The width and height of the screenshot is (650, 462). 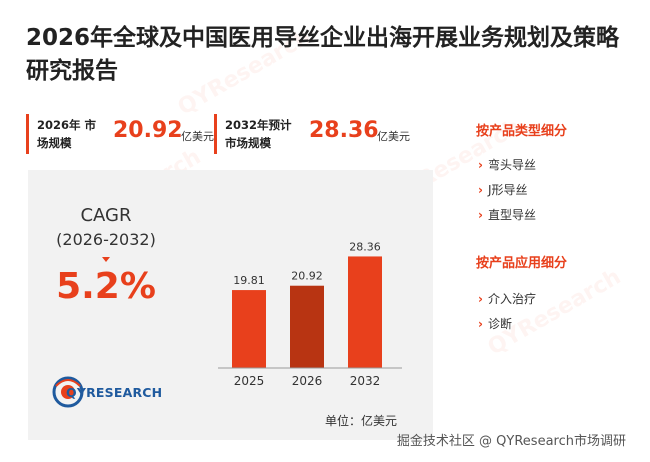 I want to click on application-item: › 诊断, so click(x=495, y=323).